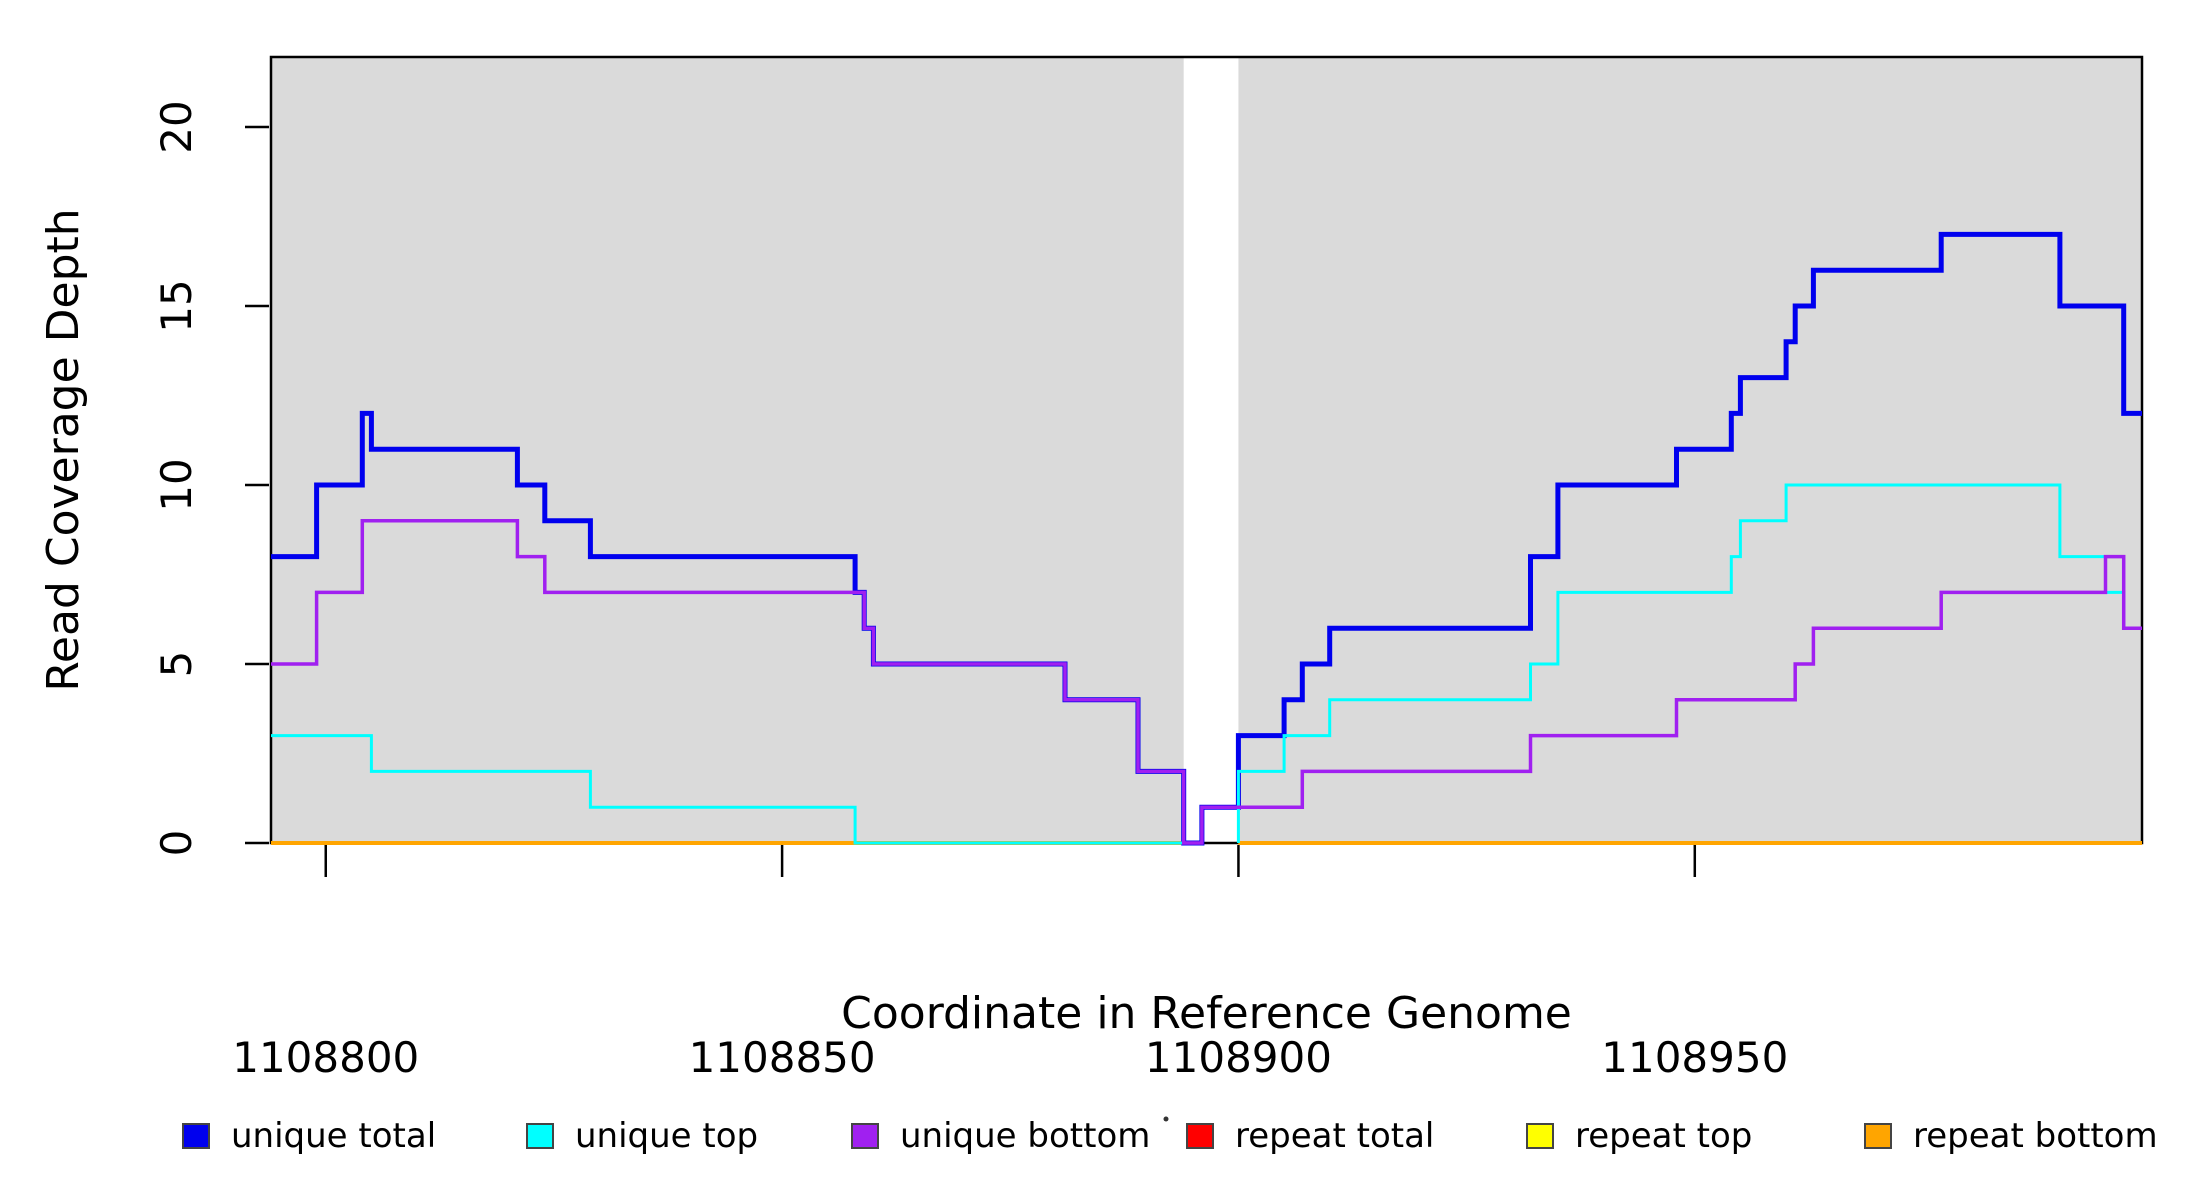 The height and width of the screenshot is (1200, 2200). I want to click on y-tick-label: 0, so click(176, 843).